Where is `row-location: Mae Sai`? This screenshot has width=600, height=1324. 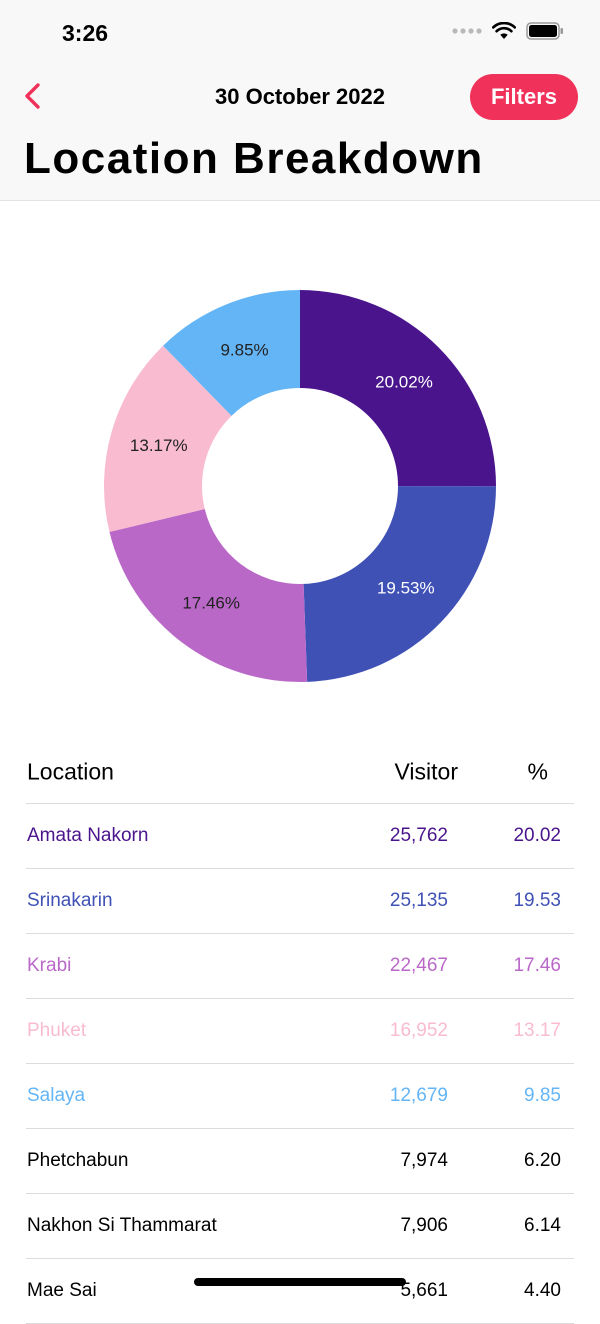
row-location: Mae Sai is located at coordinates (62, 1290).